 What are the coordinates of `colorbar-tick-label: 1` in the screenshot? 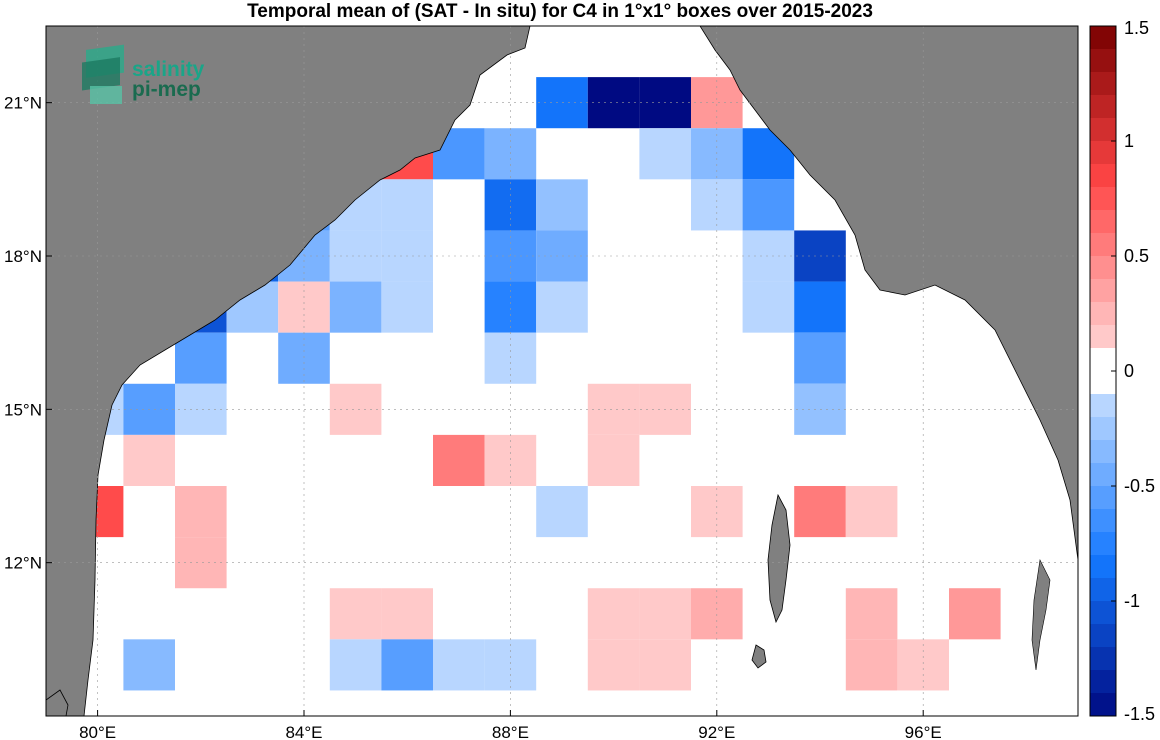 It's located at (1129, 141).